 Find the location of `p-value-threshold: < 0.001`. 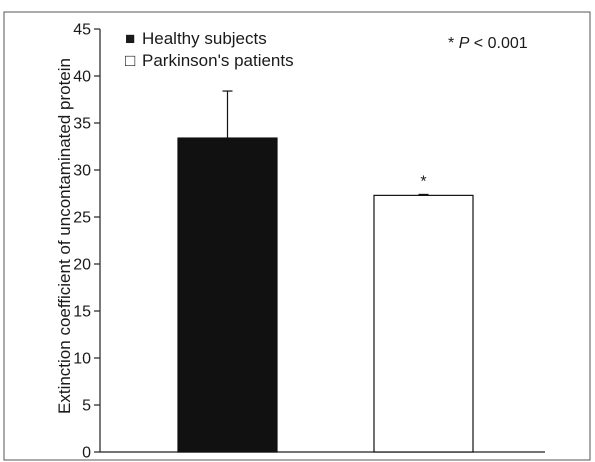

p-value-threshold: < 0.001 is located at coordinates (498, 43).